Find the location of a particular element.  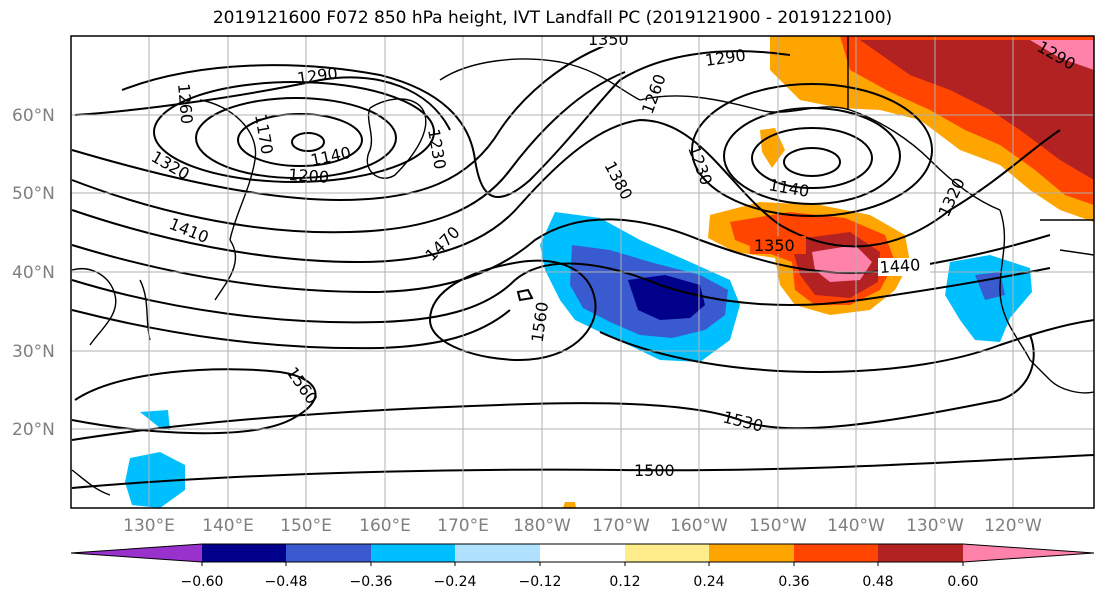

lat-label: 60°N is located at coordinates (33, 116).